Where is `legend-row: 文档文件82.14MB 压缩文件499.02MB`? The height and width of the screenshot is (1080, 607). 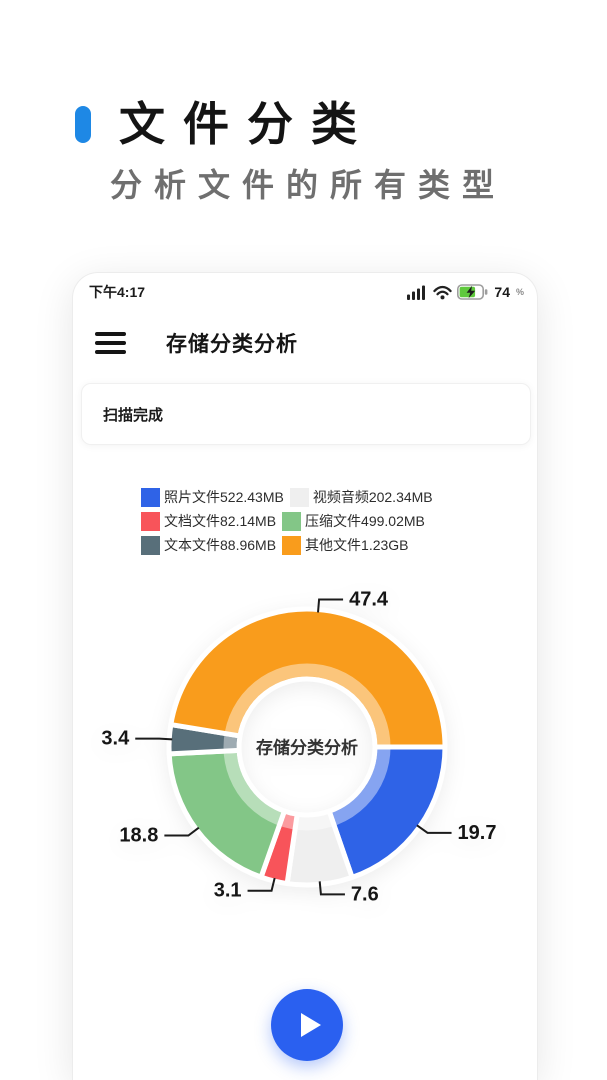
legend-row: 文档文件82.14MB 压缩文件499.02MB is located at coordinates (287, 521).